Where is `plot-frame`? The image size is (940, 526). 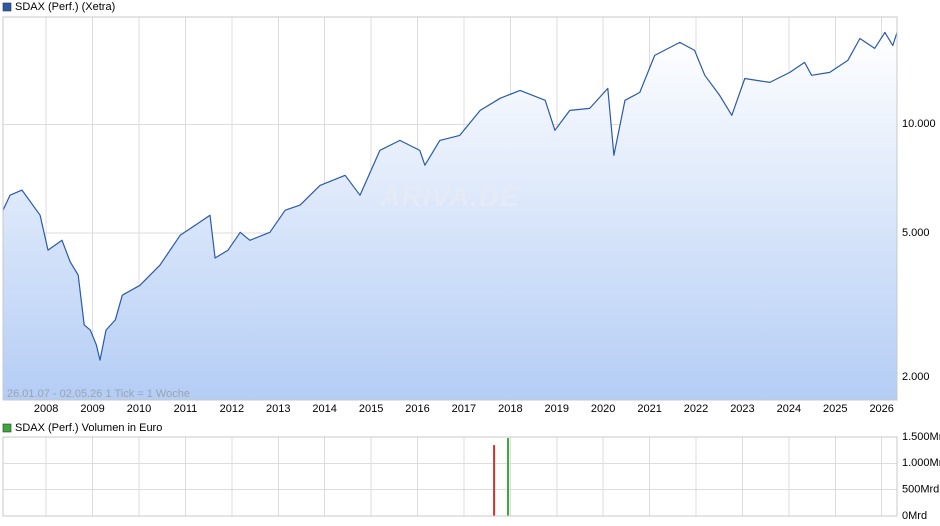
plot-frame is located at coordinates (450, 476).